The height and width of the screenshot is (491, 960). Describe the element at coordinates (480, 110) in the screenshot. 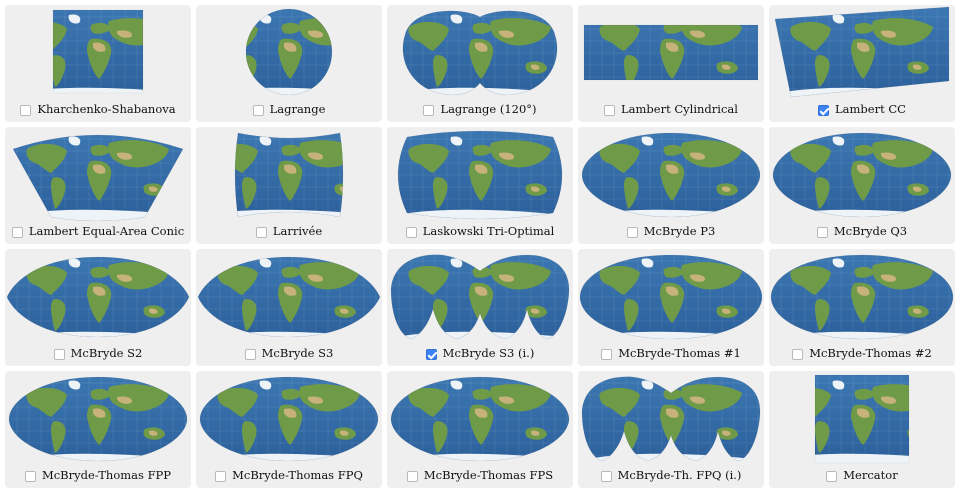

I see `projection-label-row: Lagrange (120°)` at that location.